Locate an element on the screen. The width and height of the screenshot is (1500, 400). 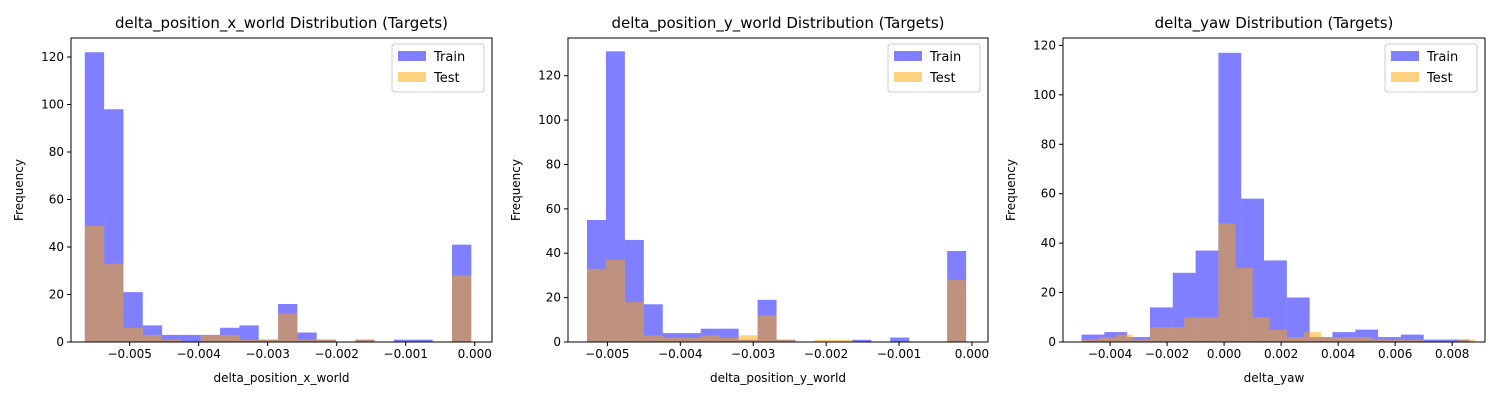
x-tick-label: 0.002 is located at coordinates (1281, 354).